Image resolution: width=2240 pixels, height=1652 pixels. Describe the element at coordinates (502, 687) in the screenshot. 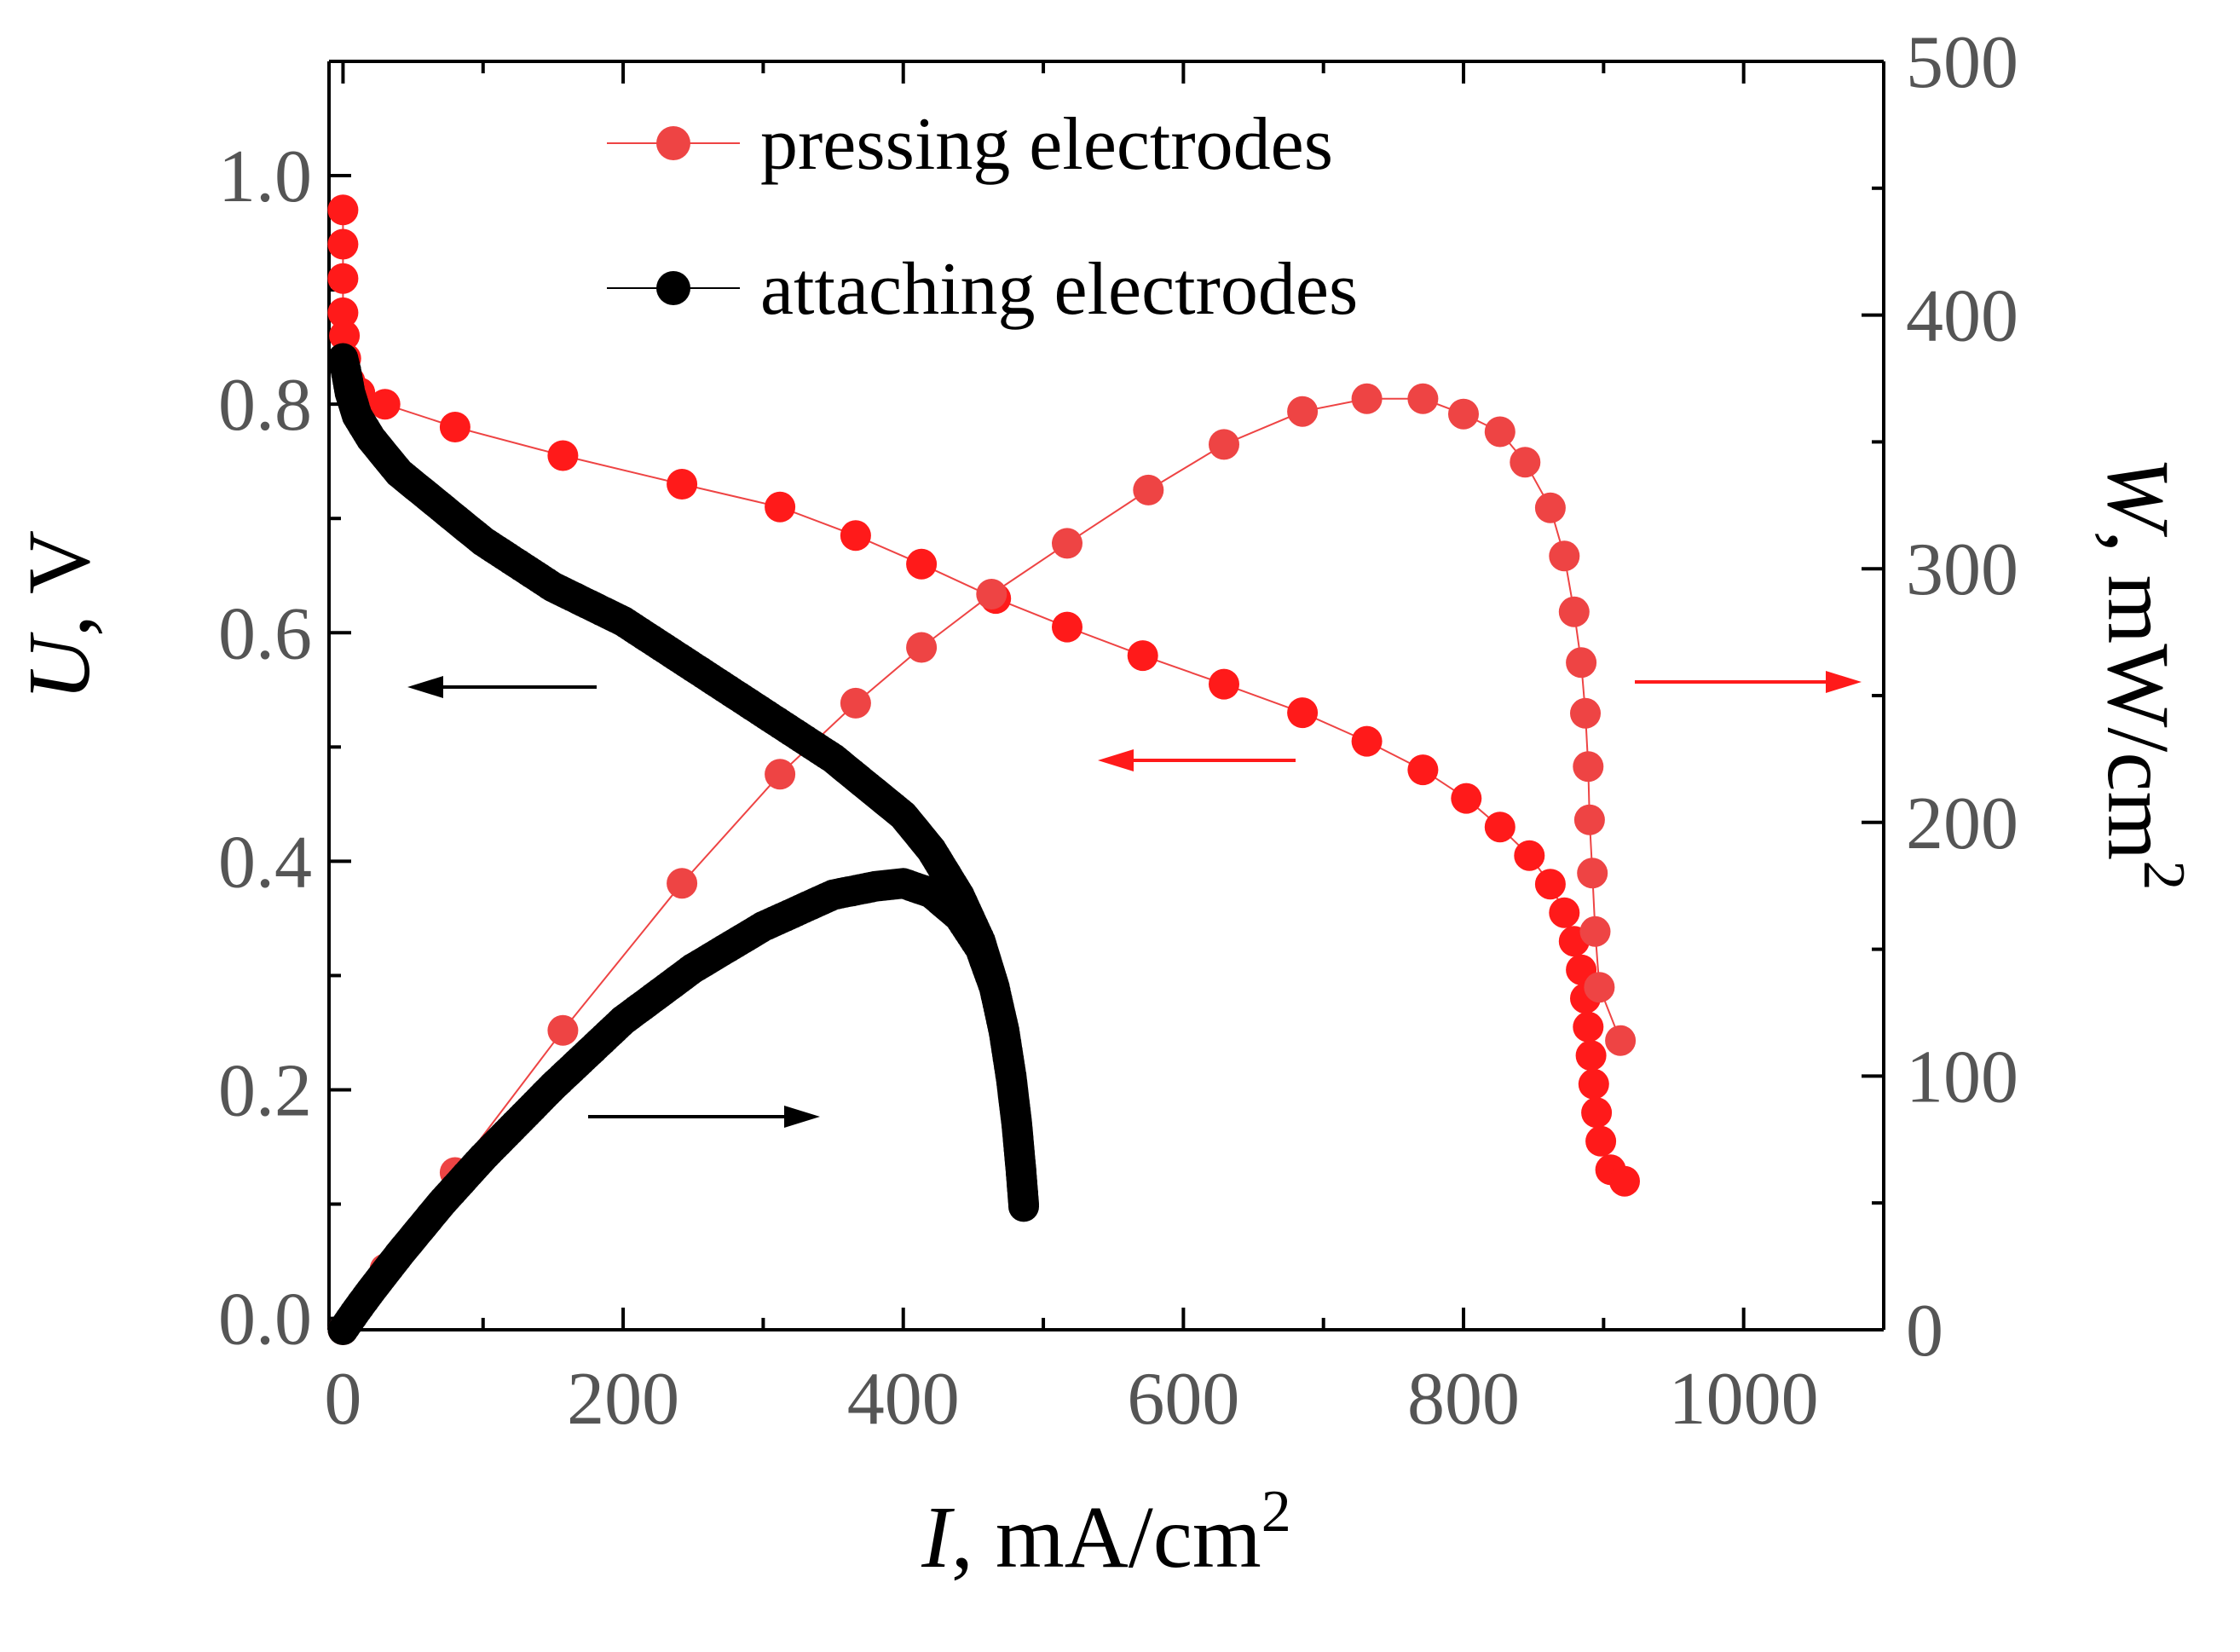

I see `arrow-attaching-voltage-left` at that location.